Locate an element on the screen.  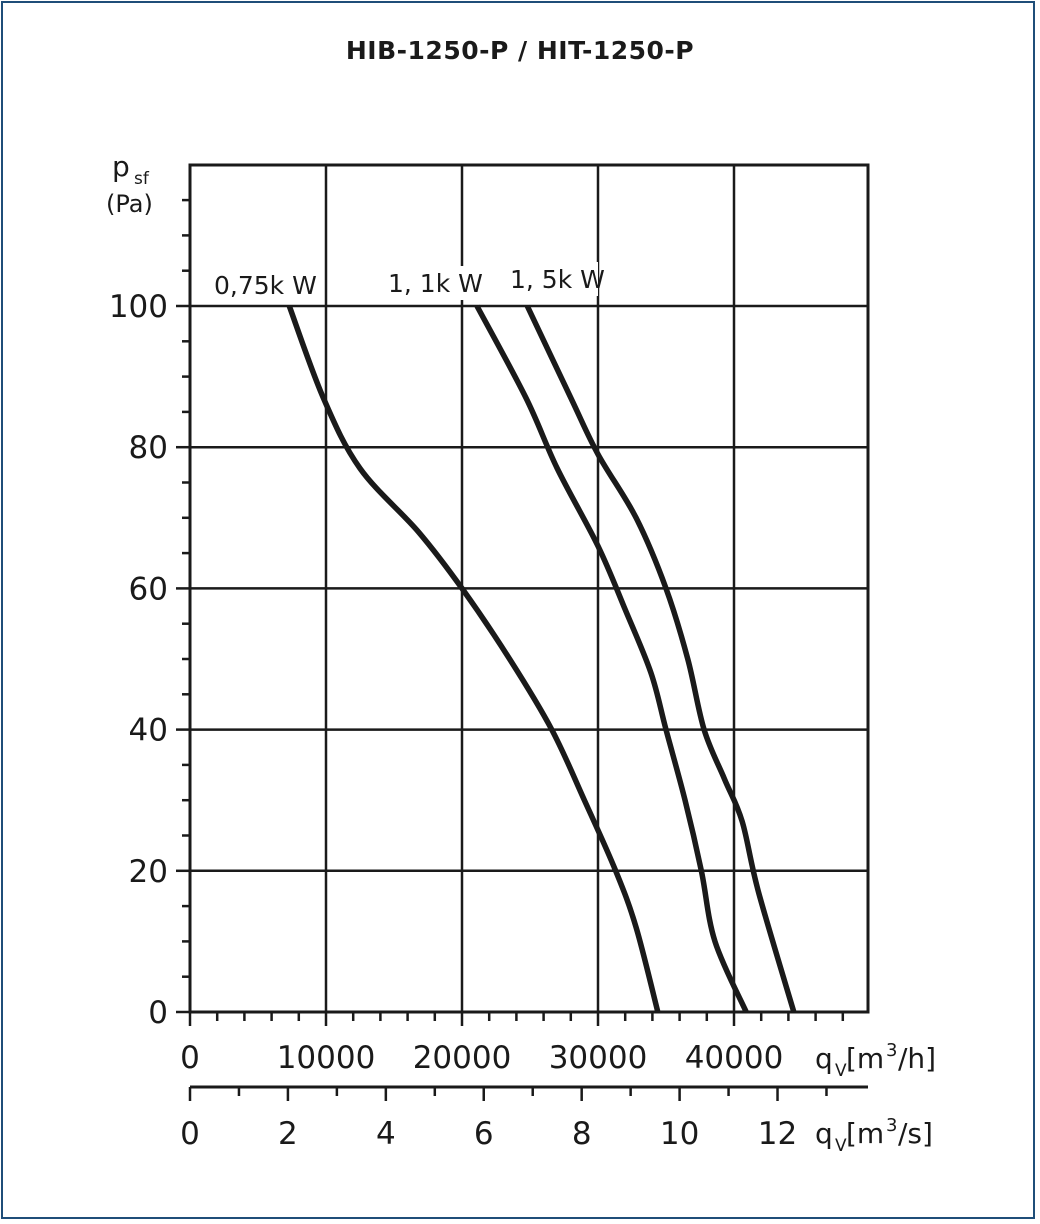
x2-tick-label-4: 4 is located at coordinates (386, 1134).